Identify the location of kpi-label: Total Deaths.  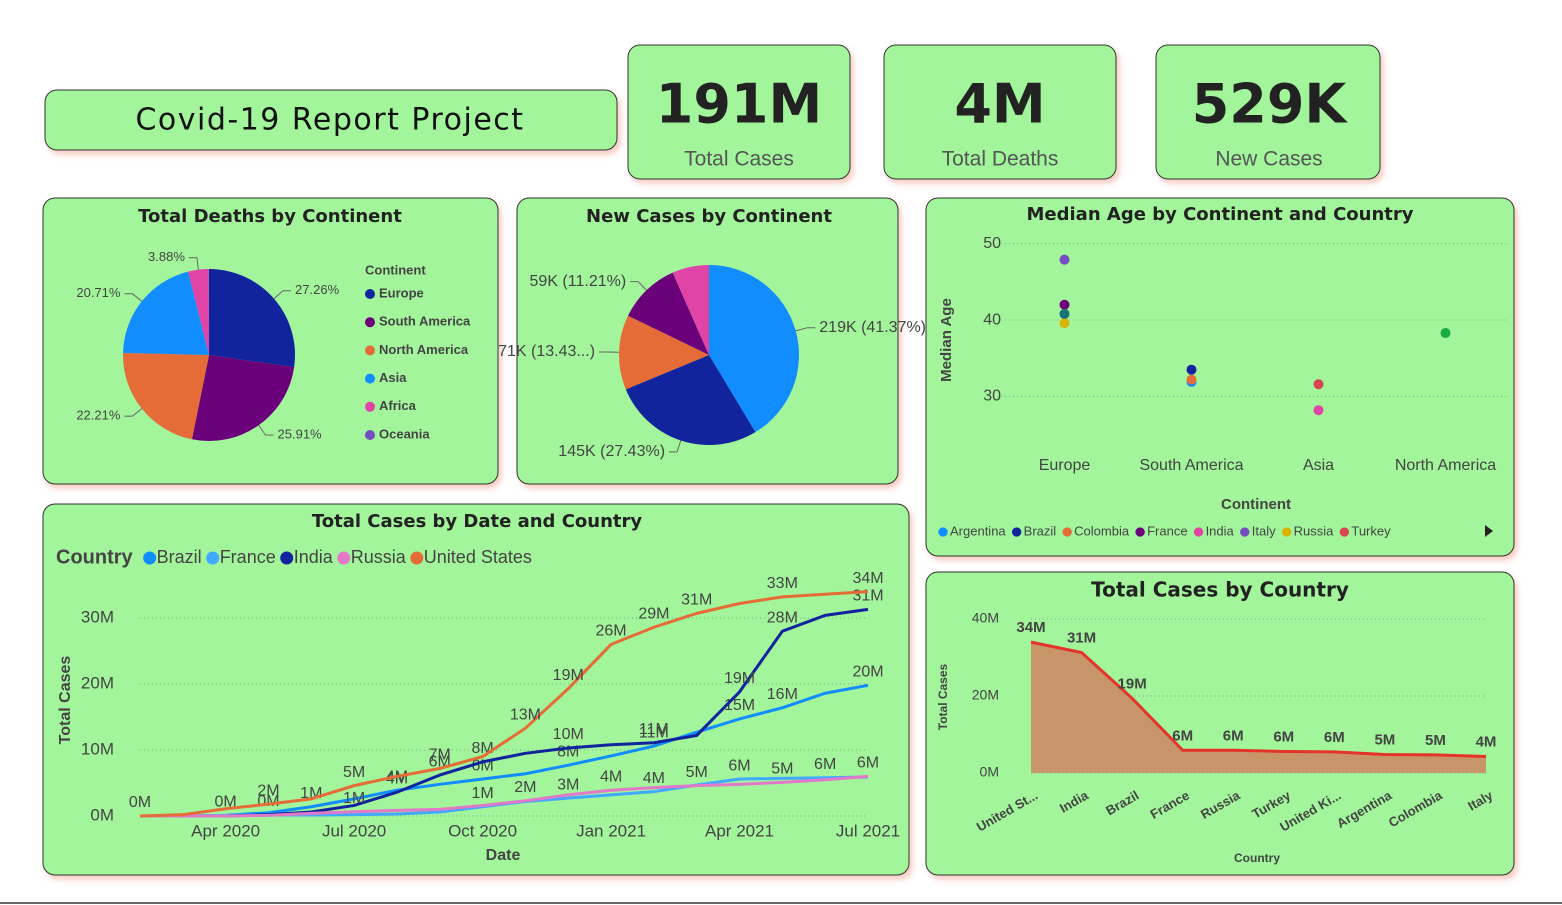
(1000, 159).